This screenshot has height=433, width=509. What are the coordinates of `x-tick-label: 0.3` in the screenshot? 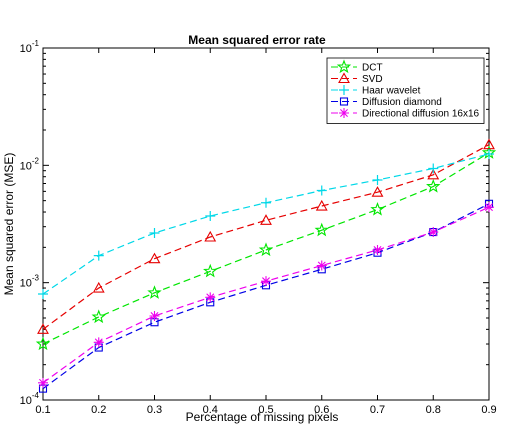 It's located at (154, 410).